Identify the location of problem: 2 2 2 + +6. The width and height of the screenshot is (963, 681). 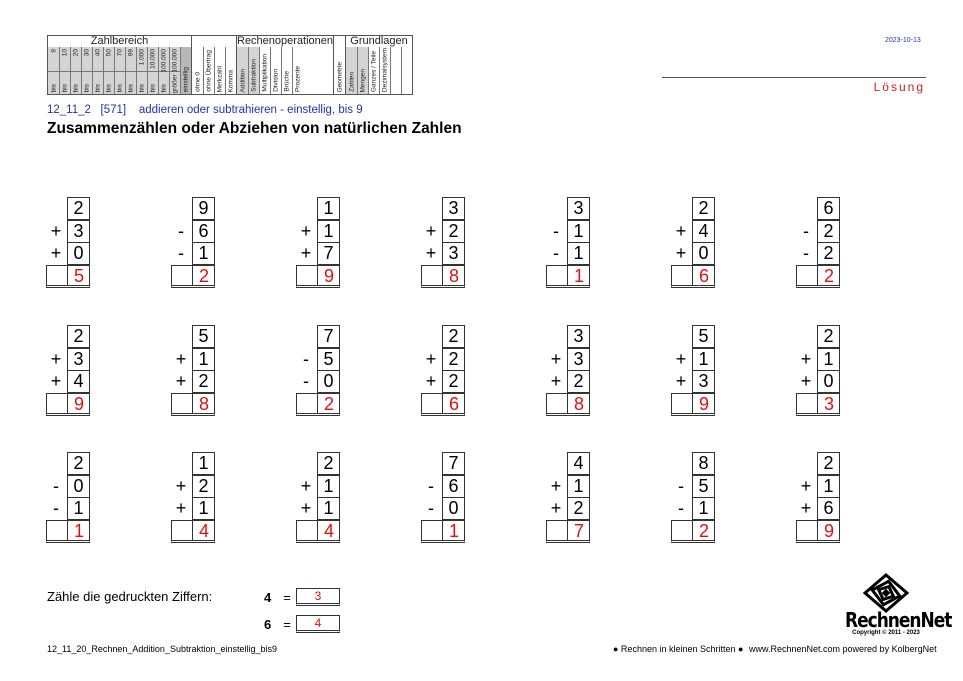
(444, 370).